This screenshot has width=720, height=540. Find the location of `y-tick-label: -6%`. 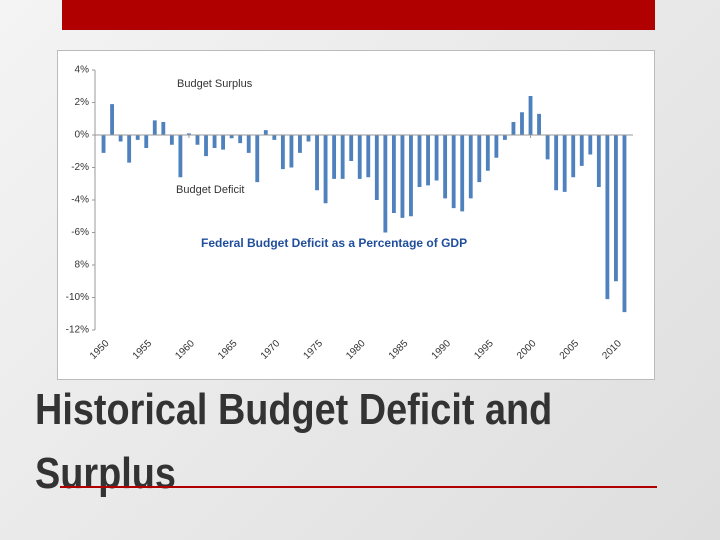

y-tick-label: -6% is located at coordinates (80, 232).